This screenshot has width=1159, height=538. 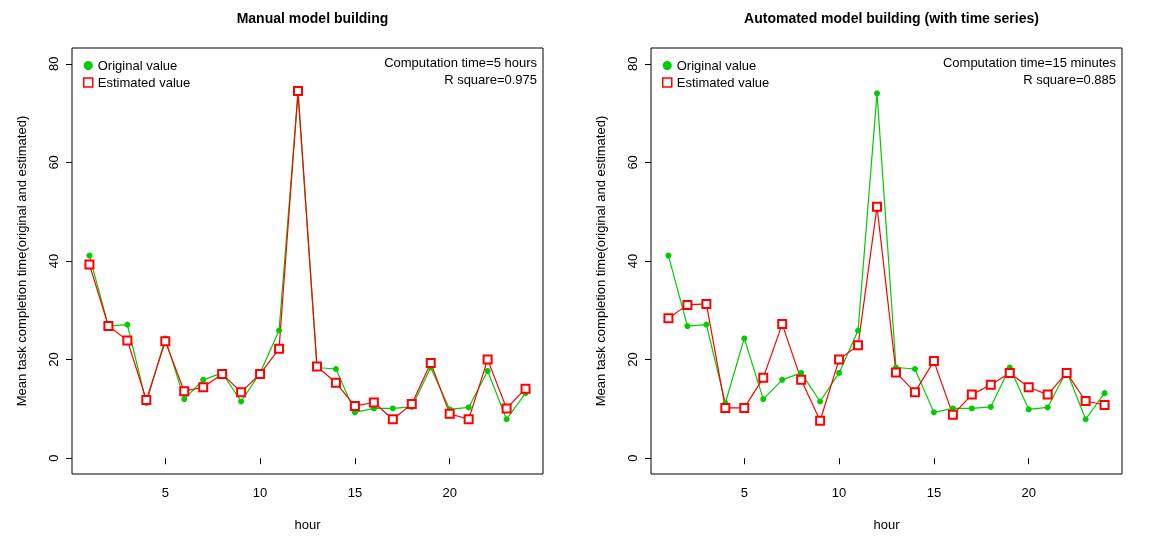 I want to click on annotation: R square=0.975, so click(x=490, y=79).